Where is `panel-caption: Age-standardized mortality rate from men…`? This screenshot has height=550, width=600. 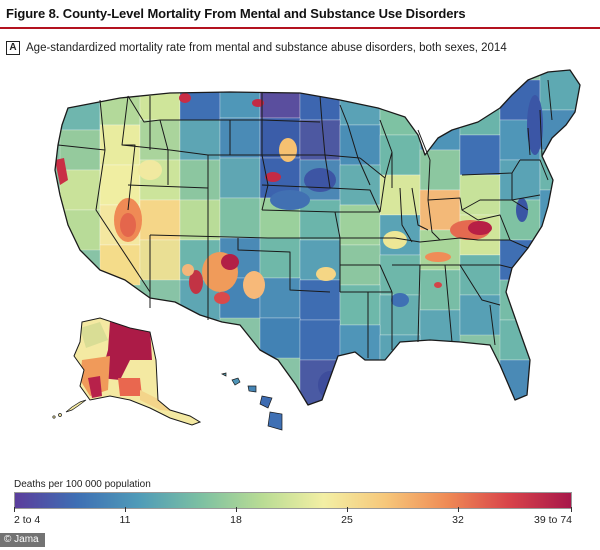
panel-caption: Age-standardized mortality rate from men… is located at coordinates (266, 48).